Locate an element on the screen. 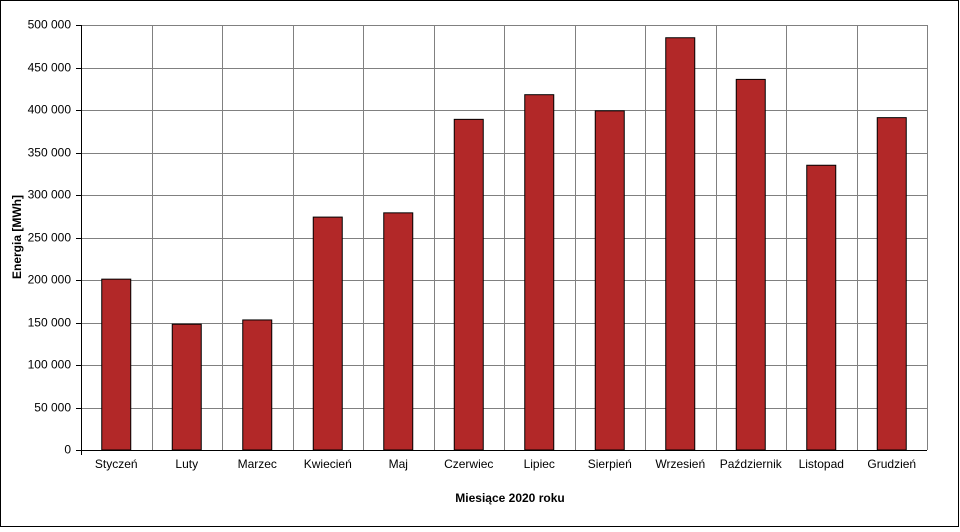 Image resolution: width=960 pixels, height=532 pixels. x-tick-label: Październik is located at coordinates (751, 464).